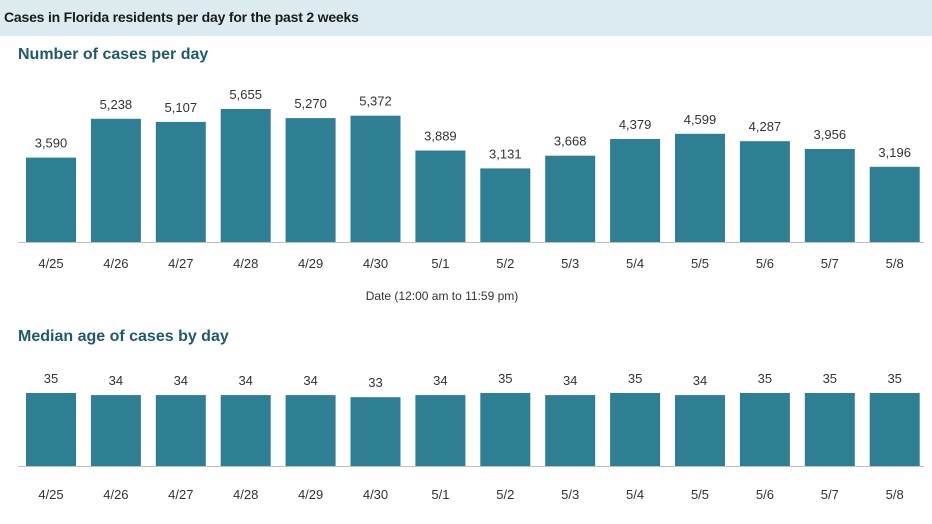  Describe the element at coordinates (116, 380) in the screenshot. I see `chart2-value-label-1: 34` at that location.